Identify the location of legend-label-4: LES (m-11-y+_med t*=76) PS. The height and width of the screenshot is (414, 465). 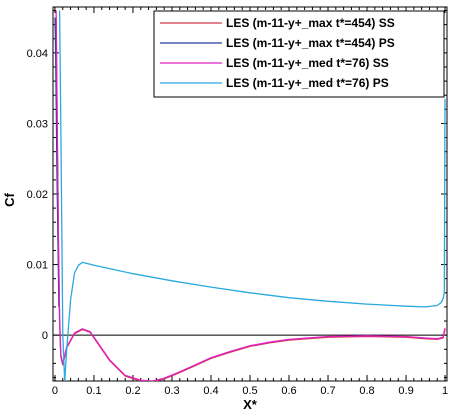
(307, 83).